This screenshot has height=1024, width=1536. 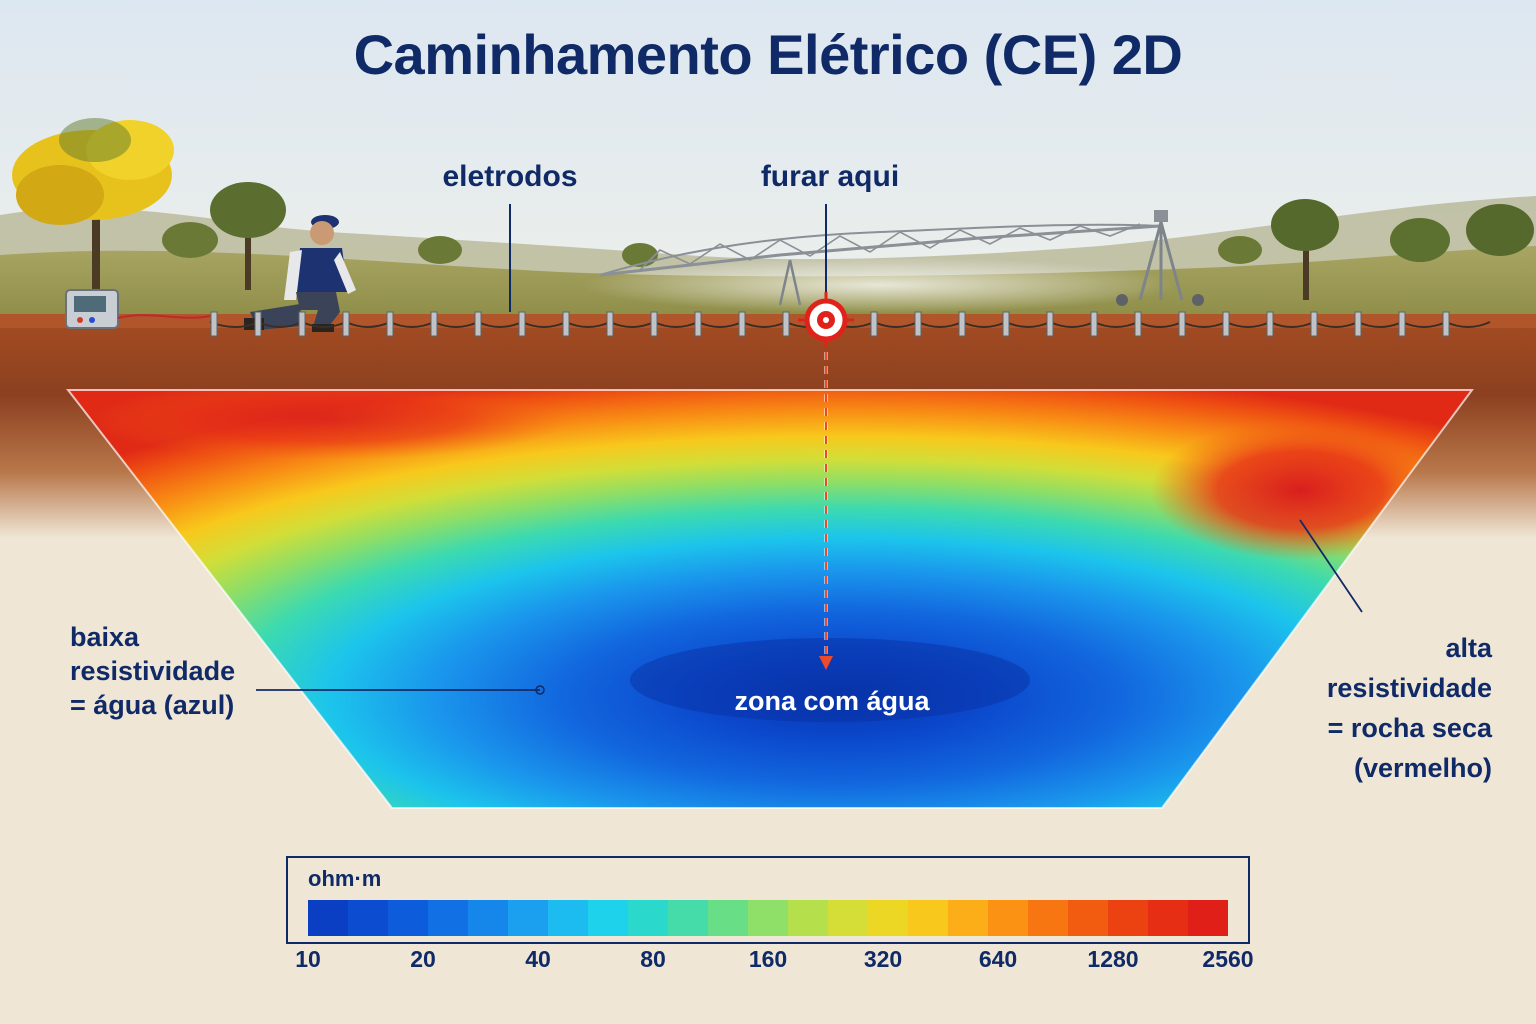 What do you see at coordinates (540, 690) in the screenshot?
I see `low-resistivity-marker` at bounding box center [540, 690].